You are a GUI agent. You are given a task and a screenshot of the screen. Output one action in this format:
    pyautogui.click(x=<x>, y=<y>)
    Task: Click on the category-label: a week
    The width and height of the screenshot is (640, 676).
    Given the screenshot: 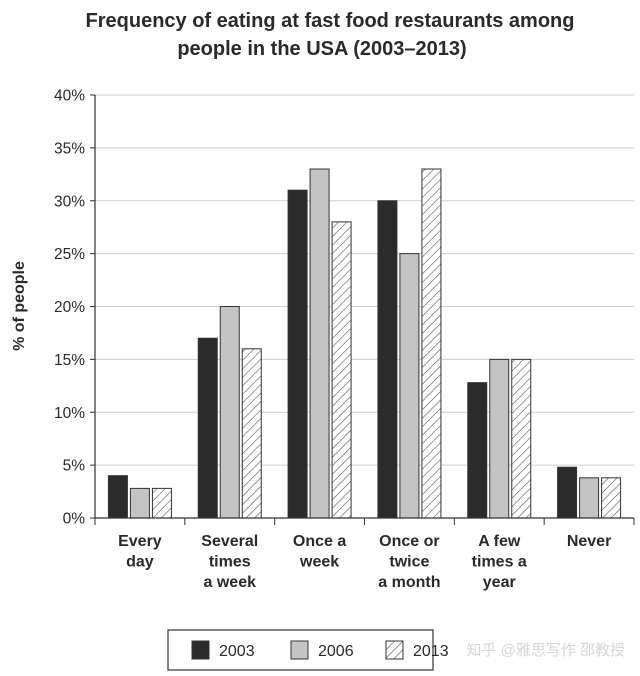 What is the action you would take?
    pyautogui.click(x=230, y=582)
    